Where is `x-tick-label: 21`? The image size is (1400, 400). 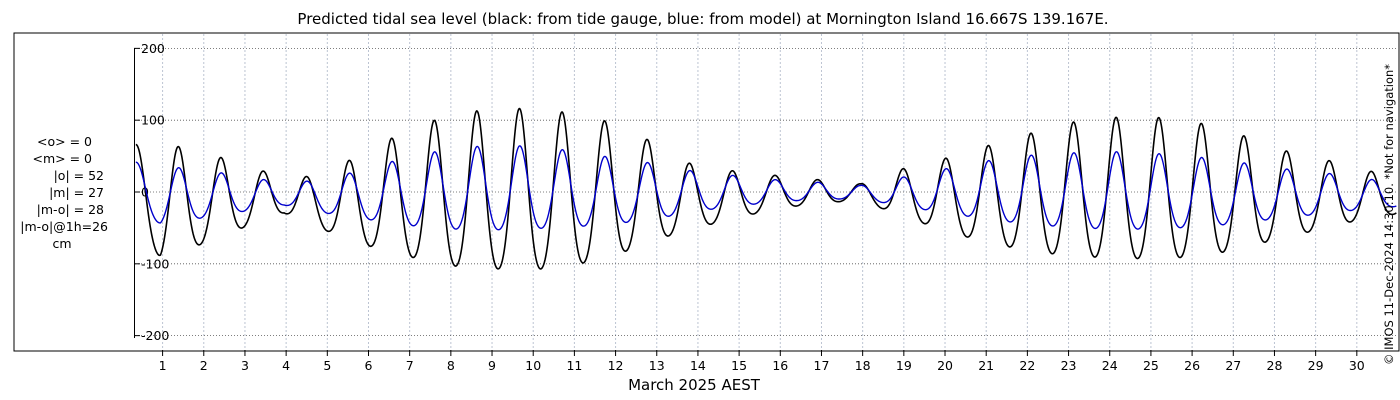
x-tick-label: 21 is located at coordinates (986, 365).